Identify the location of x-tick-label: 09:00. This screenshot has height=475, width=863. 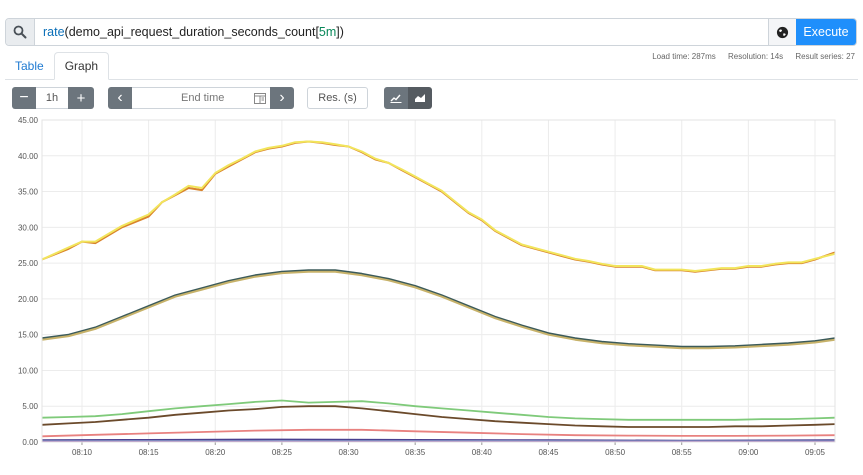
(748, 452).